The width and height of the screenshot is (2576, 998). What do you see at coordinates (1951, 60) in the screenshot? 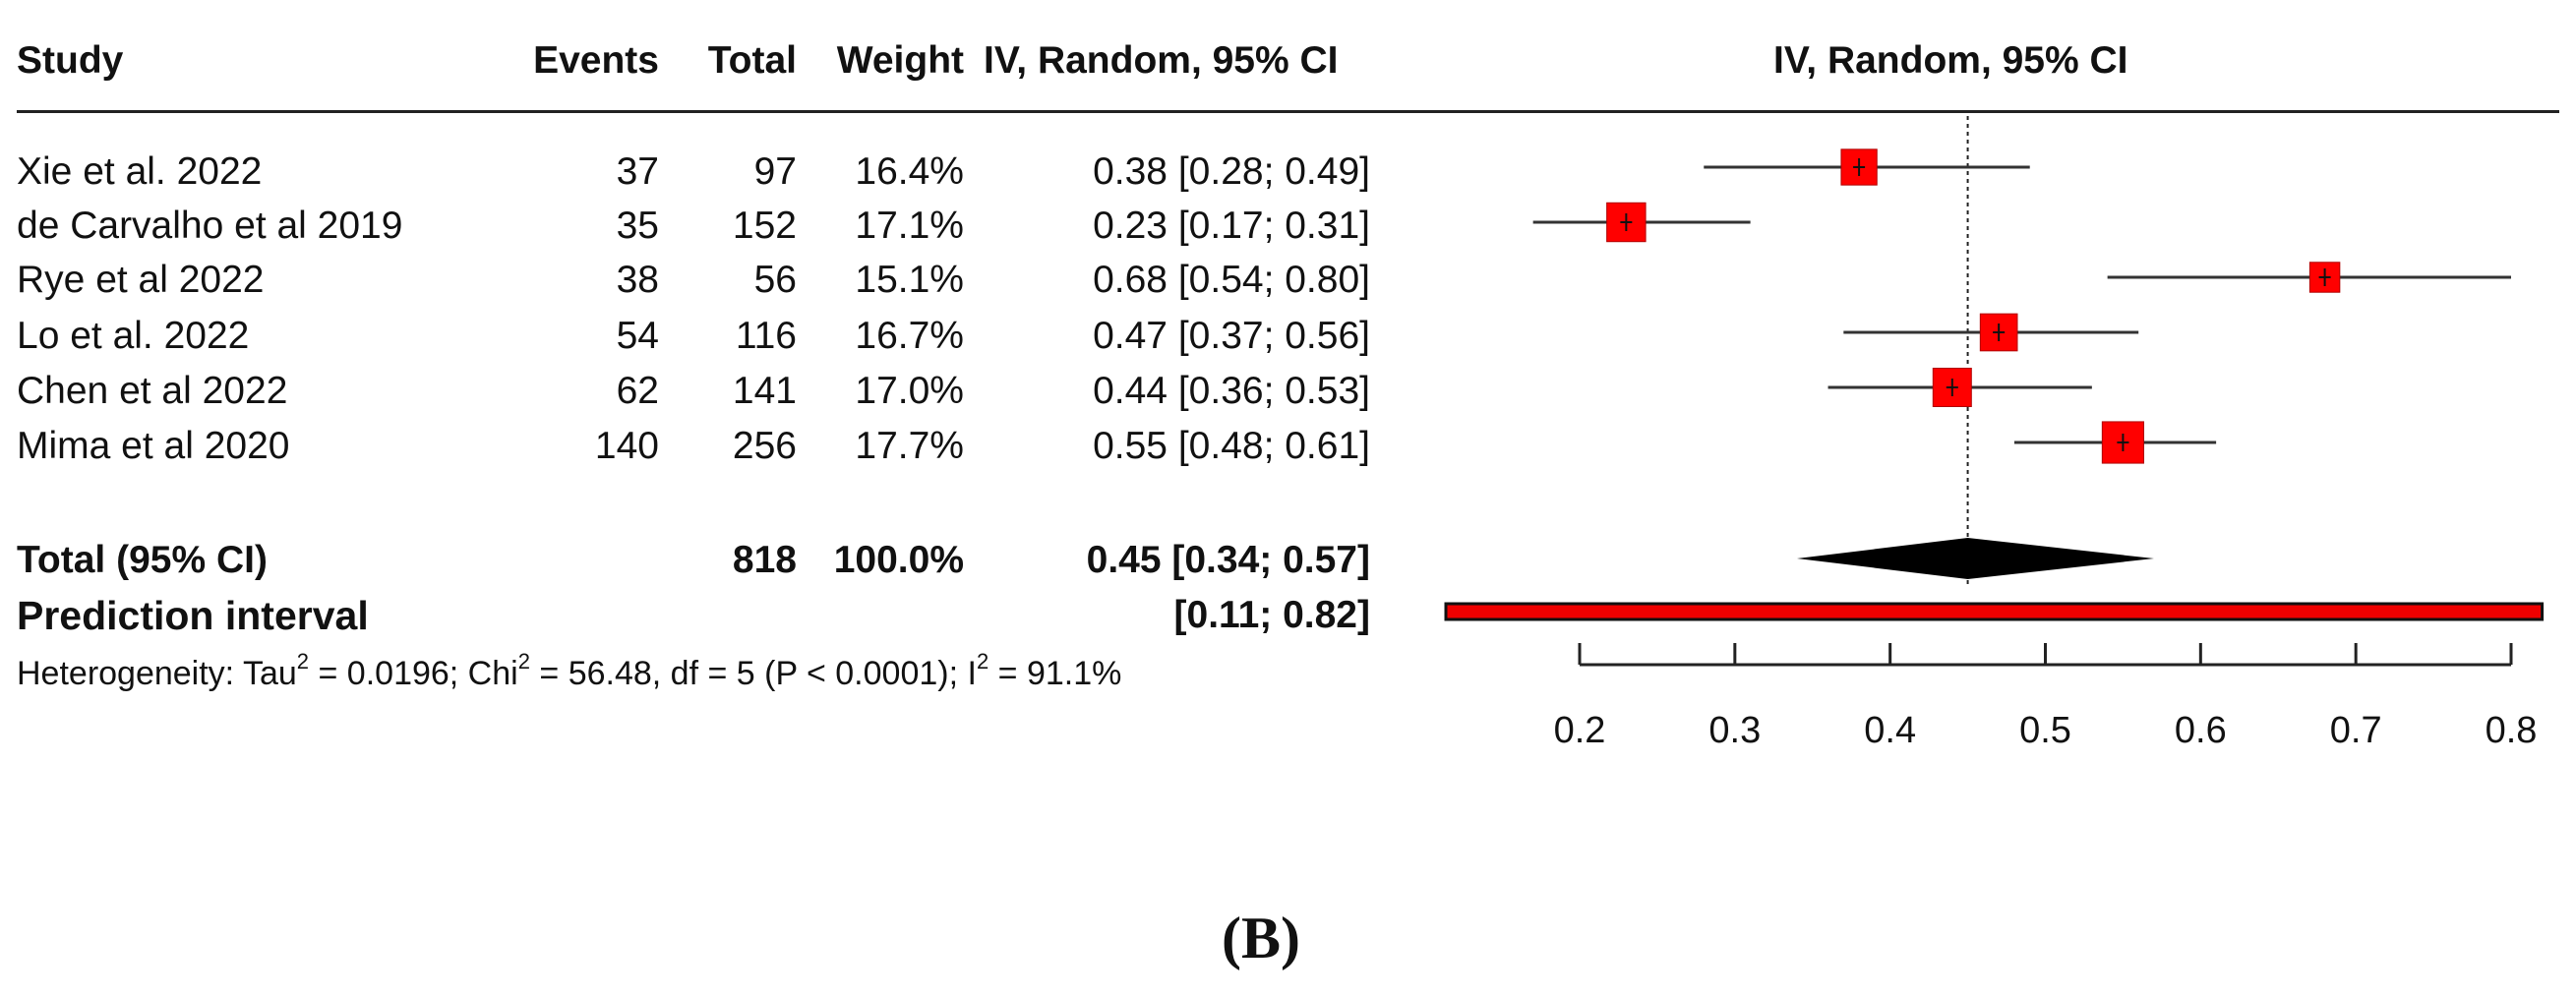
I see `col-header-plot: IV, Random, 95% CI` at bounding box center [1951, 60].